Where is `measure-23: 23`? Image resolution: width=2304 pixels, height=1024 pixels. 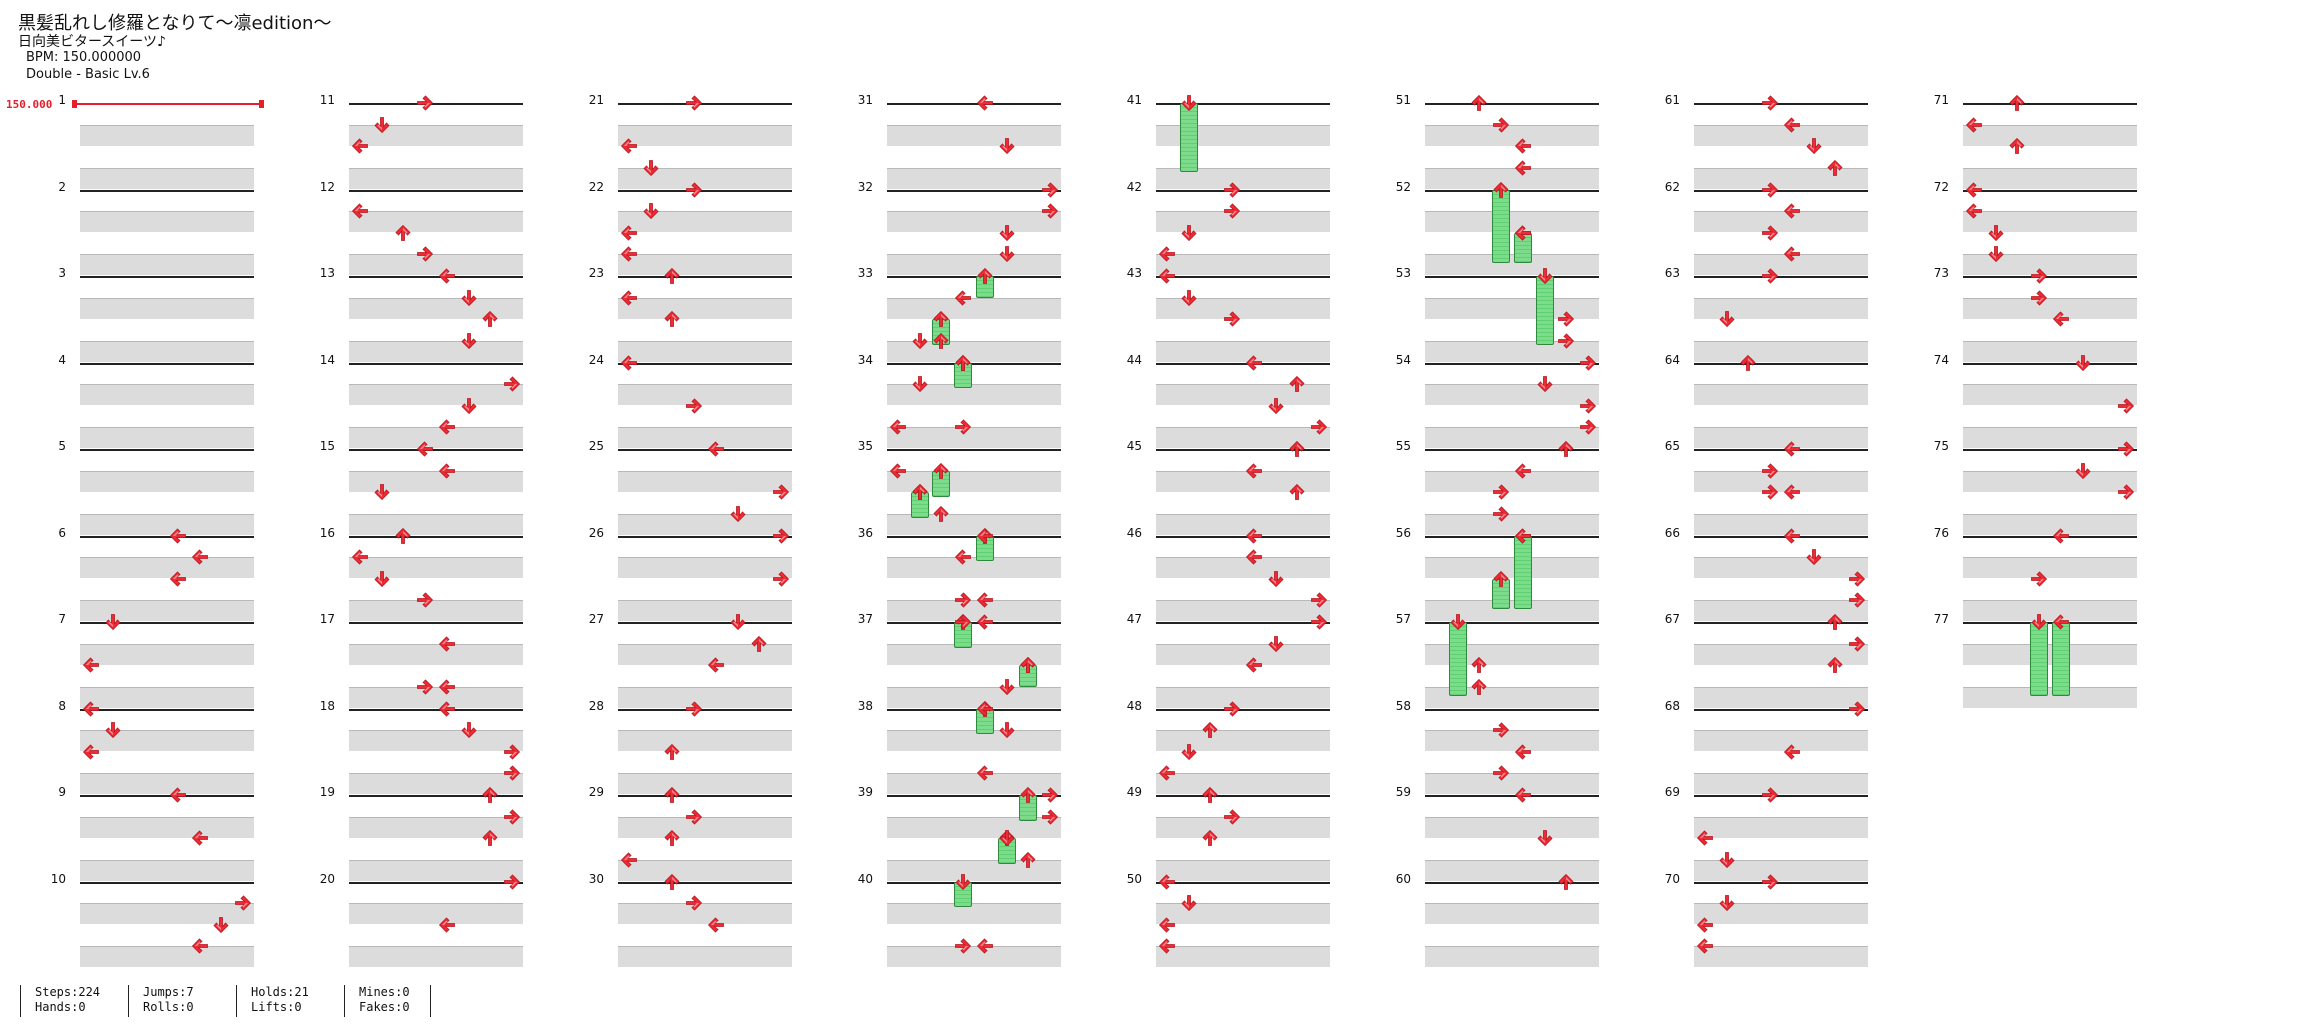 measure-23: 23 is located at coordinates (690, 314).